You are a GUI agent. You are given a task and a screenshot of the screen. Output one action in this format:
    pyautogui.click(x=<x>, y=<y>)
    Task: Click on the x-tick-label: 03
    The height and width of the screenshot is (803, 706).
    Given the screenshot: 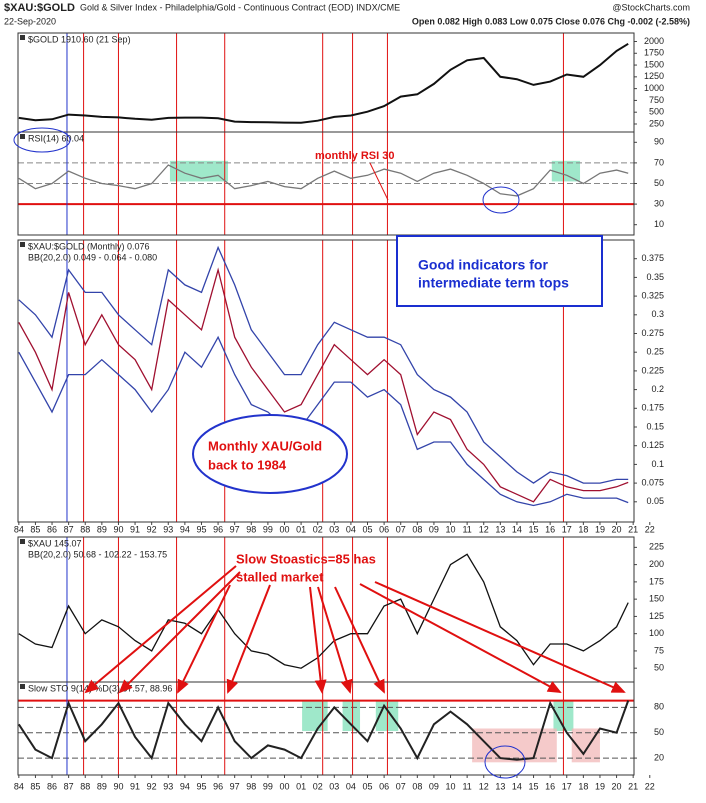 What is the action you would take?
    pyautogui.click(x=334, y=786)
    